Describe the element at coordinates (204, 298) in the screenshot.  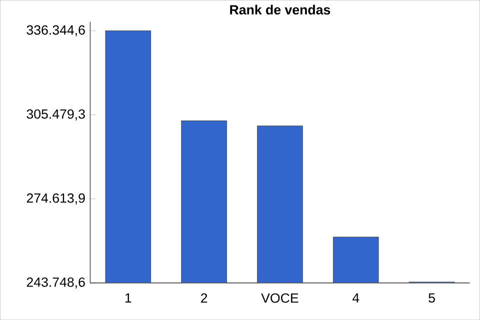
I see `x-tick-label: 2` at that location.